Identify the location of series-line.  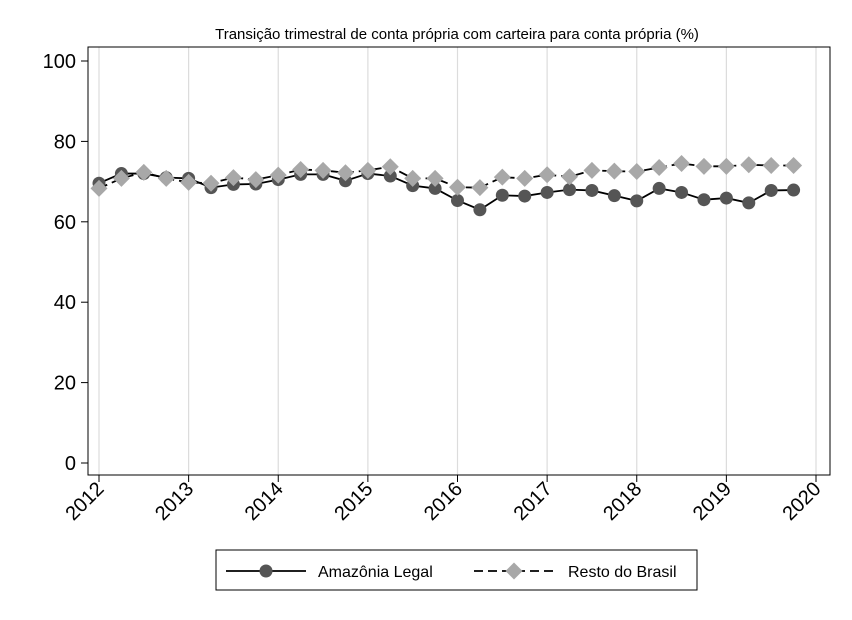
(446, 191).